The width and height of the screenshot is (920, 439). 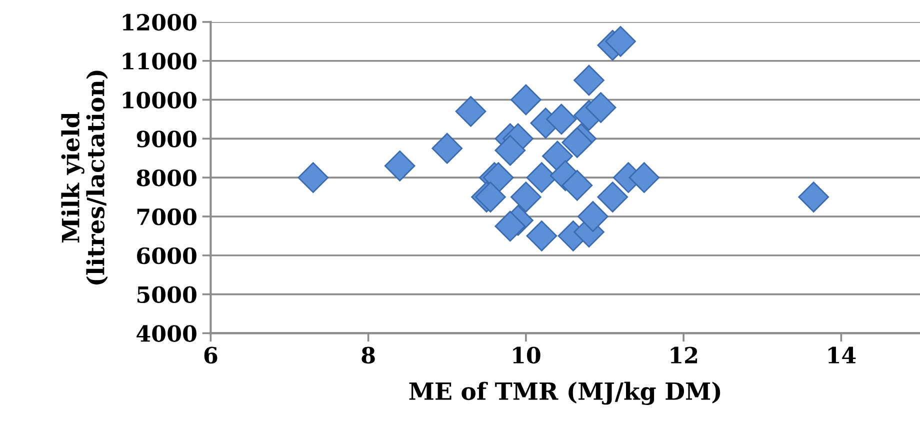 I want to click on x-tick-label: 12, so click(x=684, y=355).